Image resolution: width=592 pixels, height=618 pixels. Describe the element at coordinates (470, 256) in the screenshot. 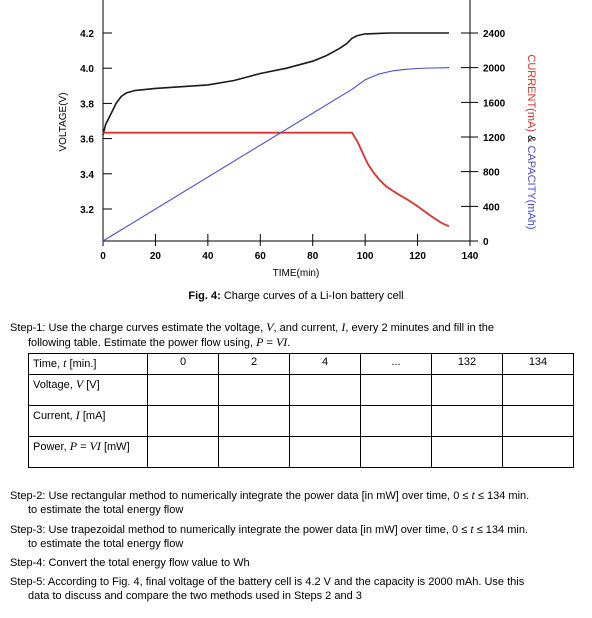

I see `x-tick-label: 140` at that location.